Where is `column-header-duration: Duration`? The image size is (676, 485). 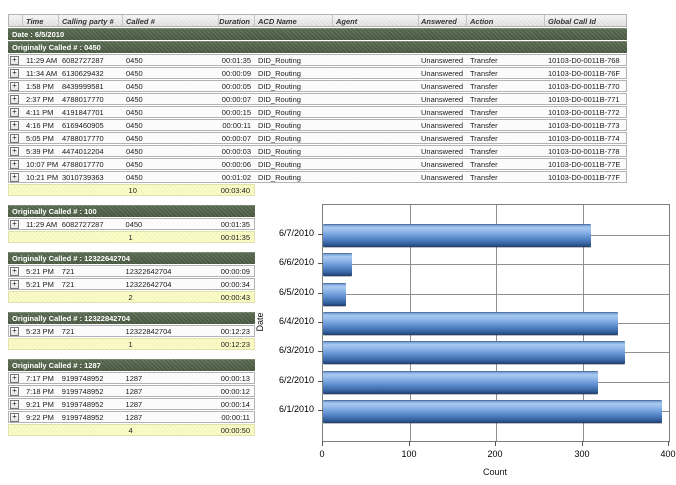 column-header-duration: Duration is located at coordinates (237, 20).